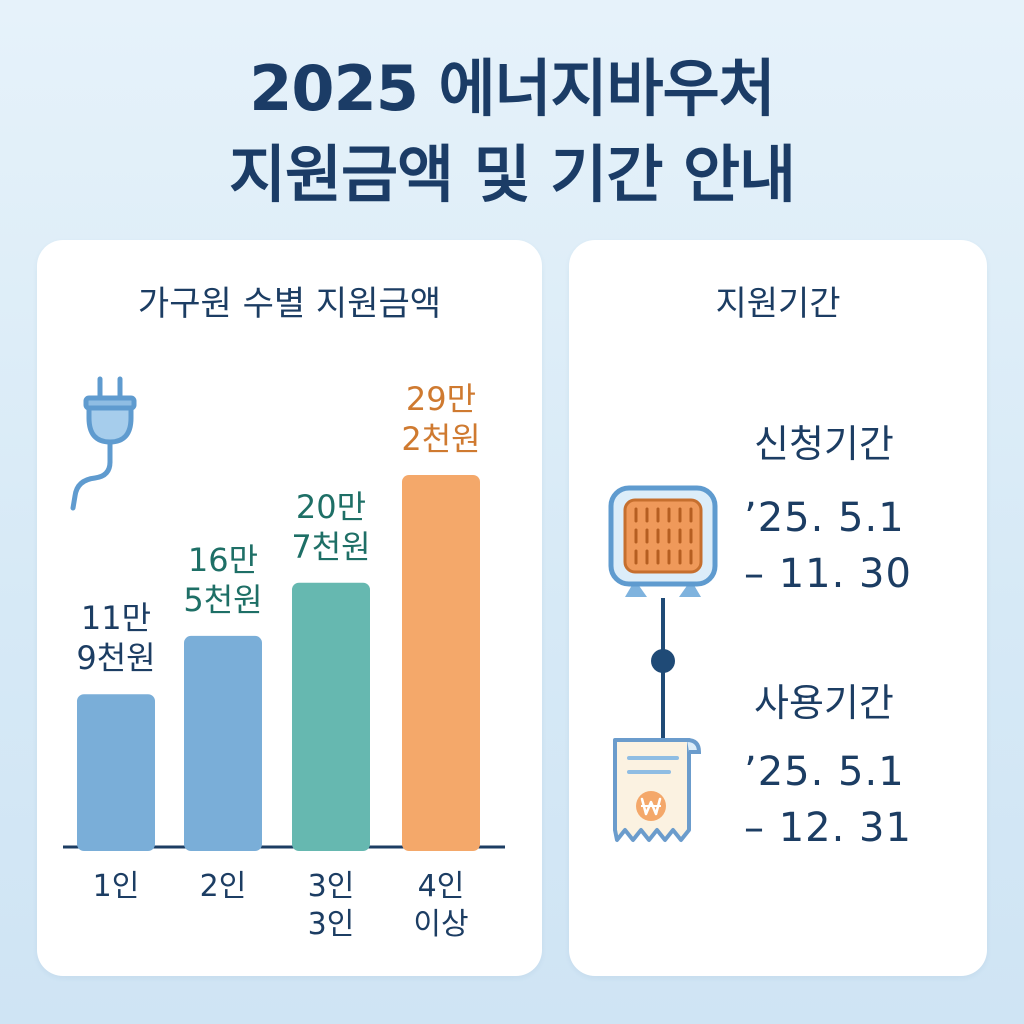 This screenshot has height=1024, width=1024. Describe the element at coordinates (512, 174) in the screenshot. I see `page-title-line2: 지원금액 및 기간 안내` at that location.